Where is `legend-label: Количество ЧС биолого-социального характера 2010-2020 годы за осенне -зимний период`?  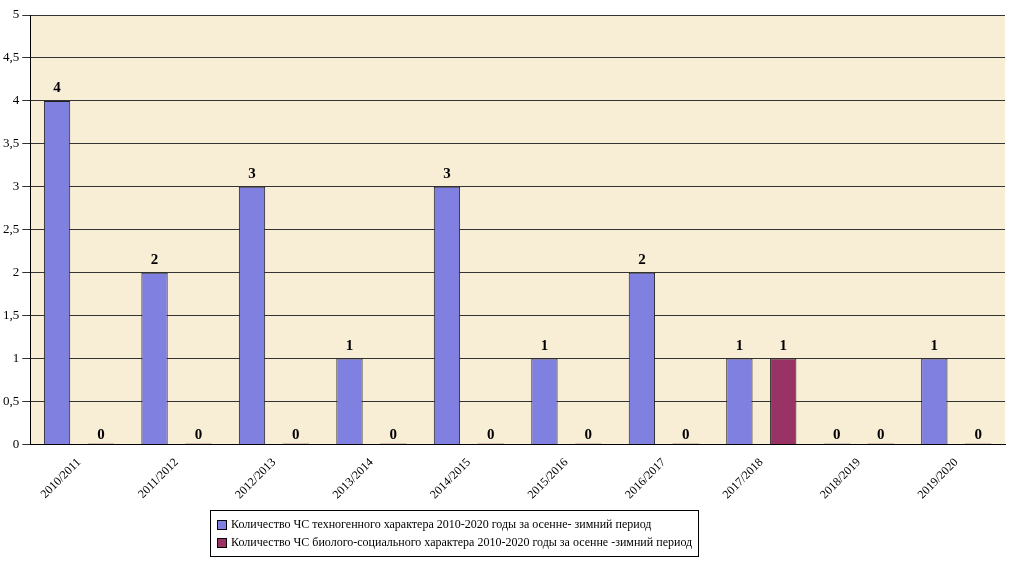 legend-label: Количество ЧС биолого-социального характера 2010-2020 годы за осенне -зимний период is located at coordinates (462, 542).